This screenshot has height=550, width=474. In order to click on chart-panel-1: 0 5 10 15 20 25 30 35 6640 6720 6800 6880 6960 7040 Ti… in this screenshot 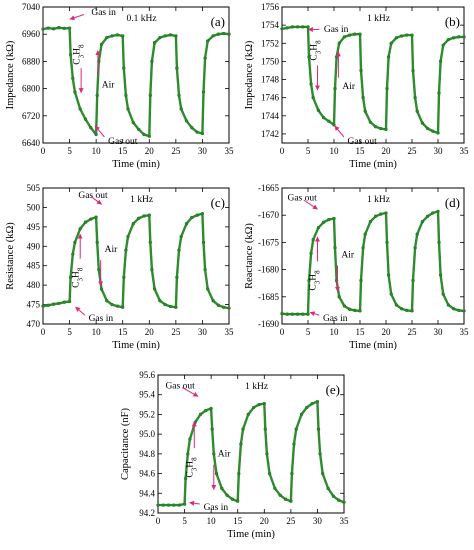, I will do `click(119, 86)`.